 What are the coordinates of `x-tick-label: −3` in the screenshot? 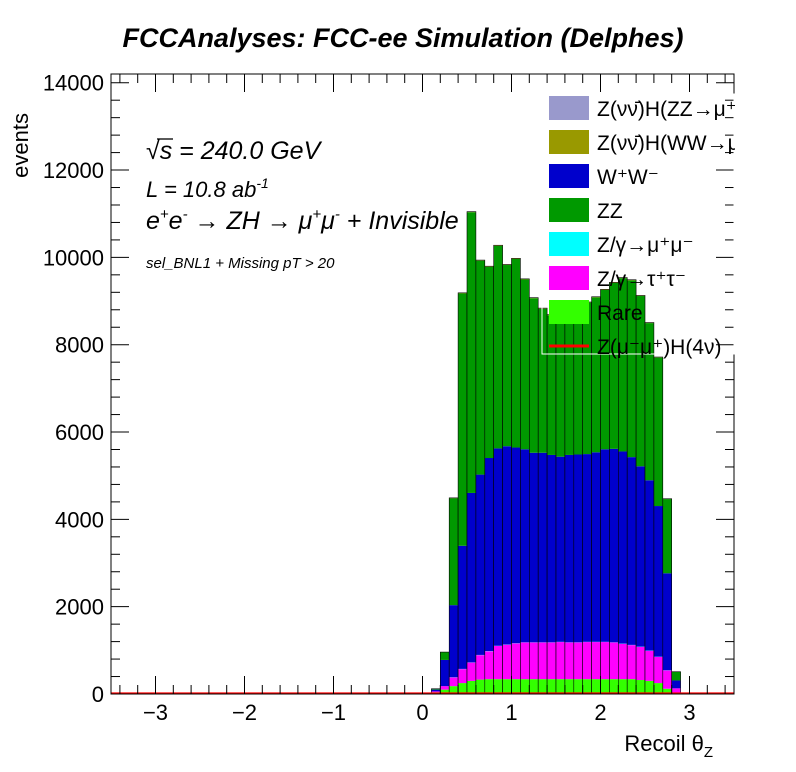 It's located at (155, 712).